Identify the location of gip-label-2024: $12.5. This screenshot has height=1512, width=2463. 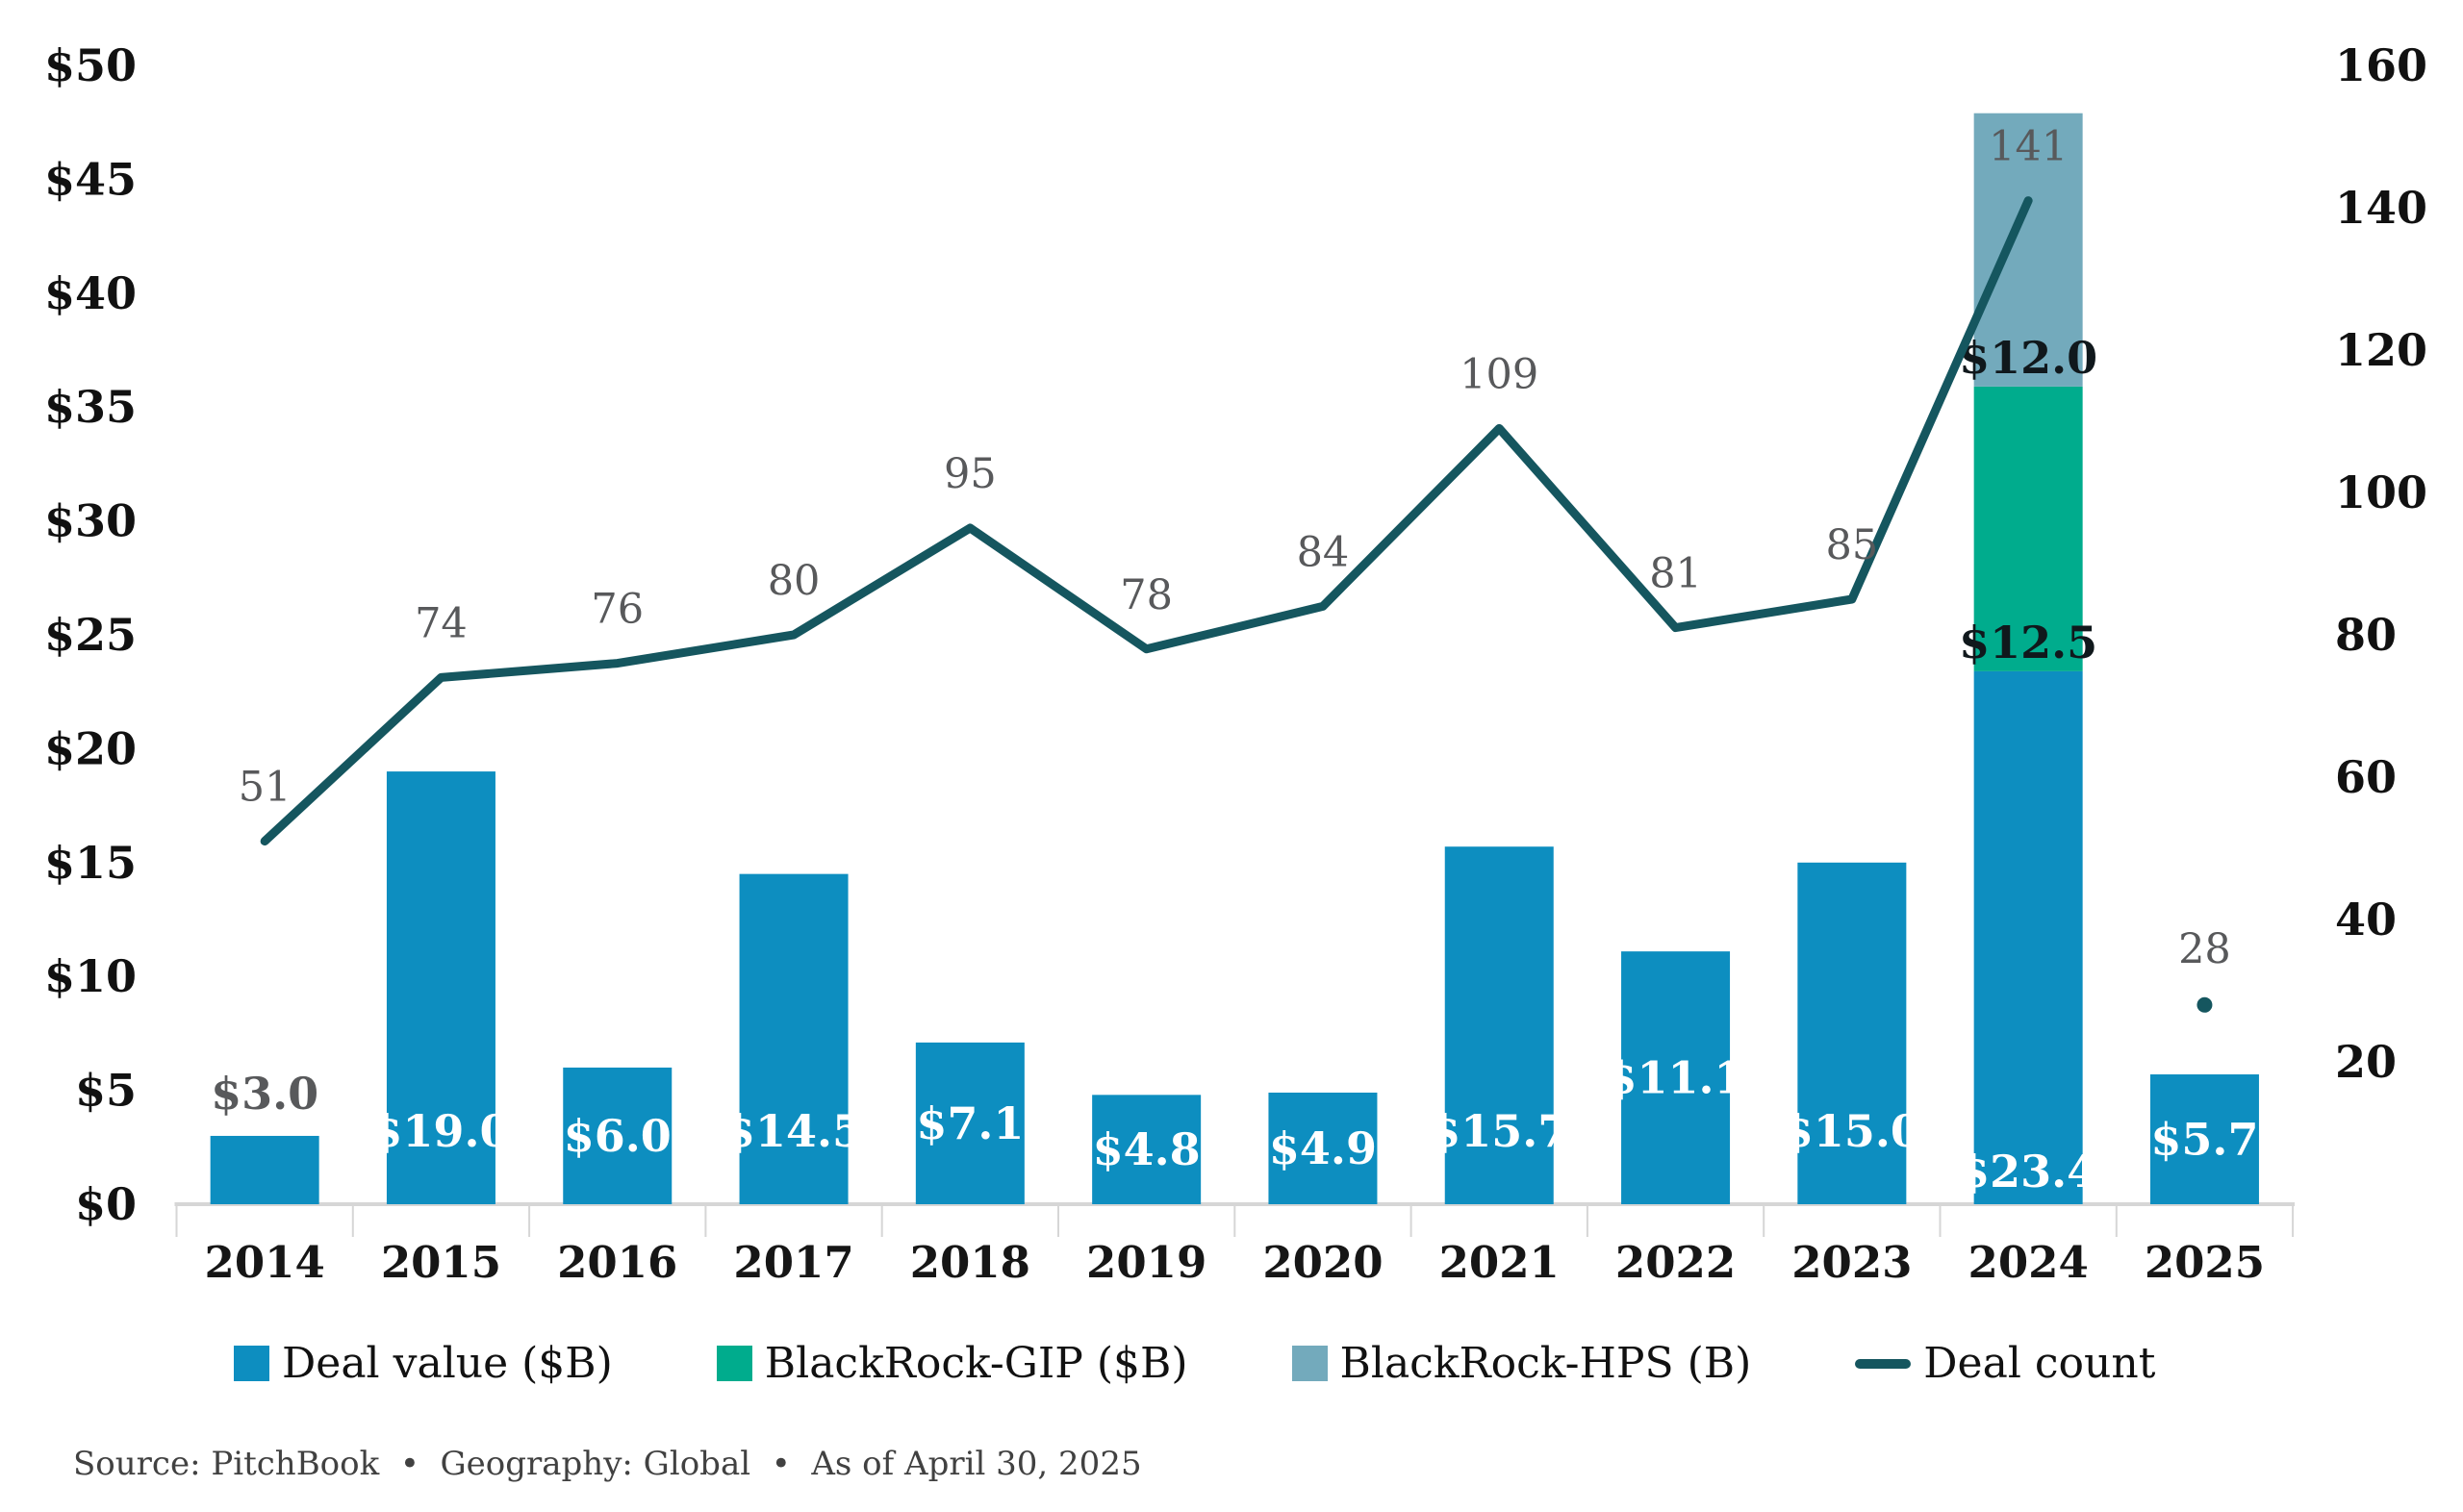
(2028, 643).